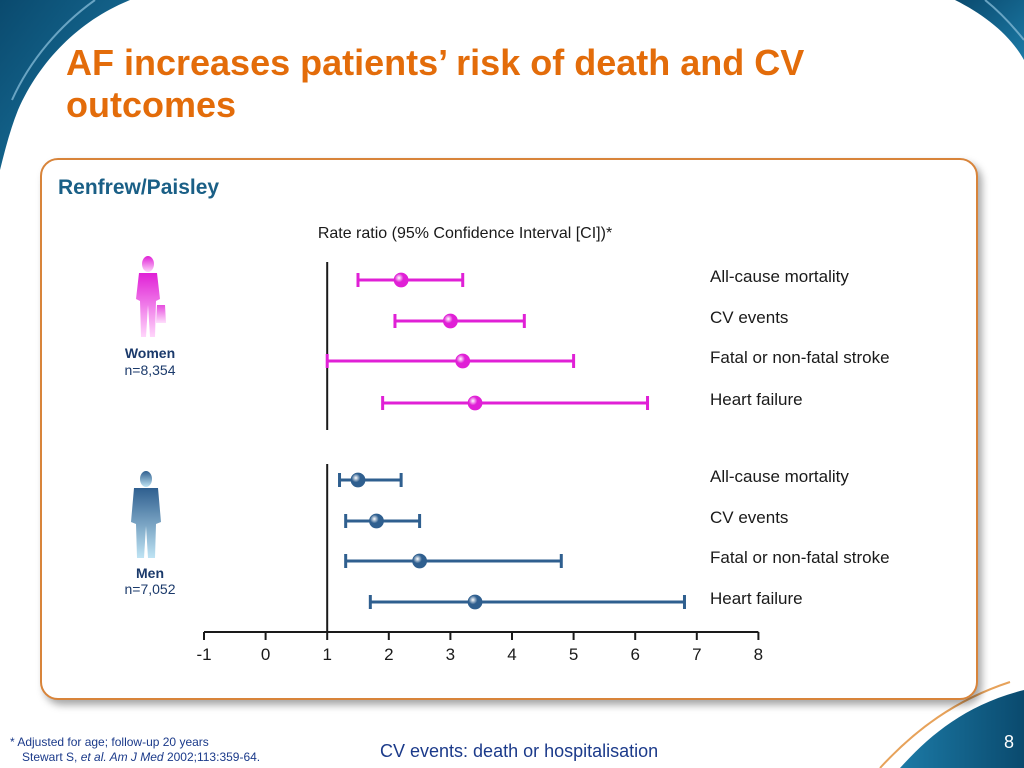 This screenshot has width=1024, height=768. What do you see at coordinates (150, 370) in the screenshot?
I see `group-n-women: n=8,354` at bounding box center [150, 370].